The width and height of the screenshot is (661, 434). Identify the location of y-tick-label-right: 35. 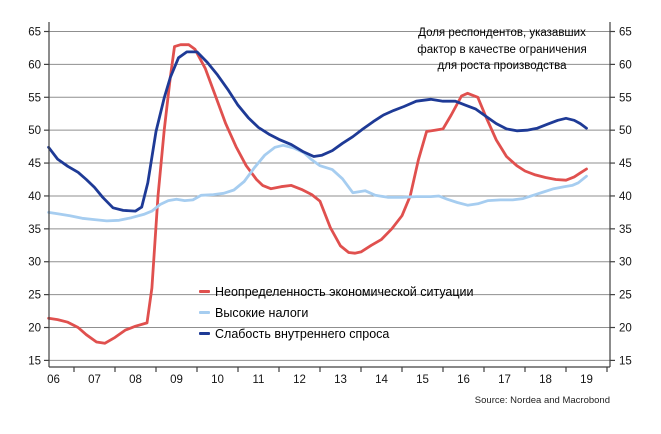
(625, 230).